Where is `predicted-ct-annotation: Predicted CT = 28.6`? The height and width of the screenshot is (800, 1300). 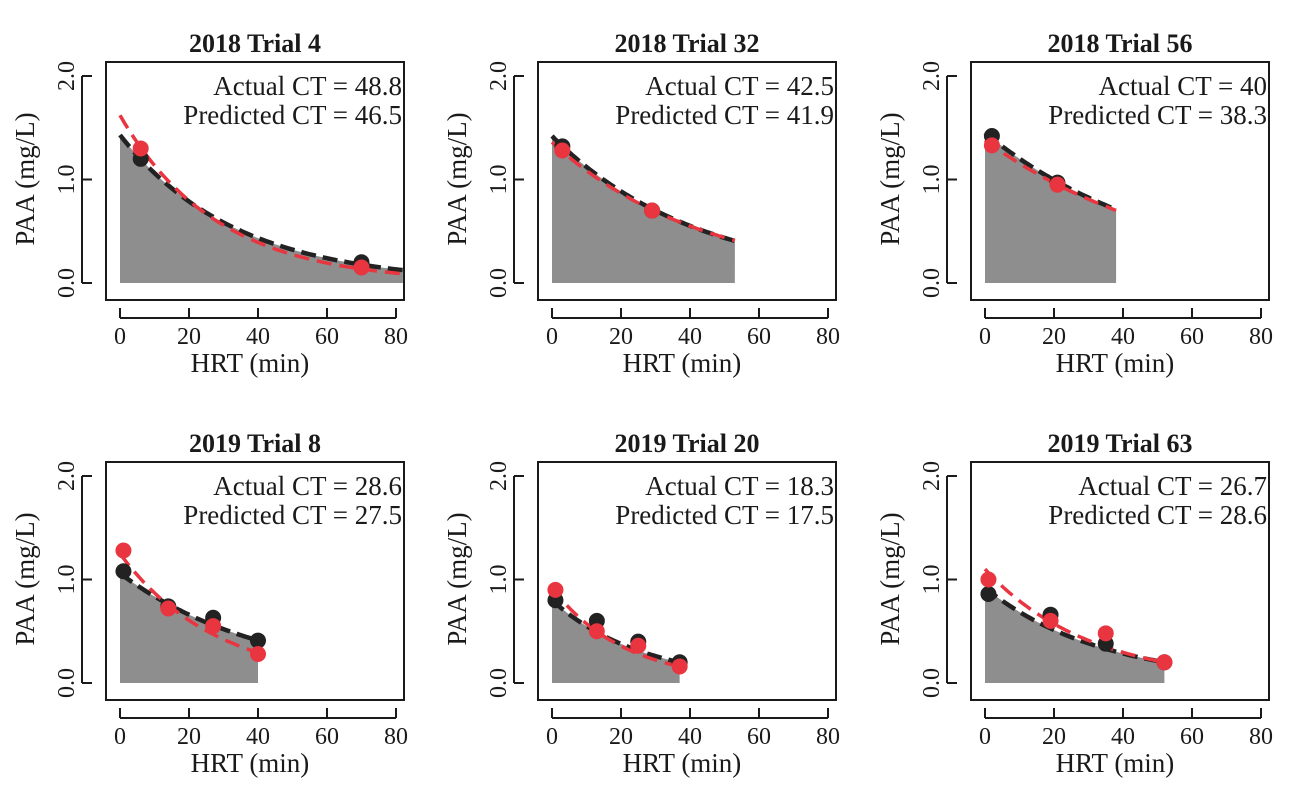 predicted-ct-annotation: Predicted CT = 28.6 is located at coordinates (1157, 515).